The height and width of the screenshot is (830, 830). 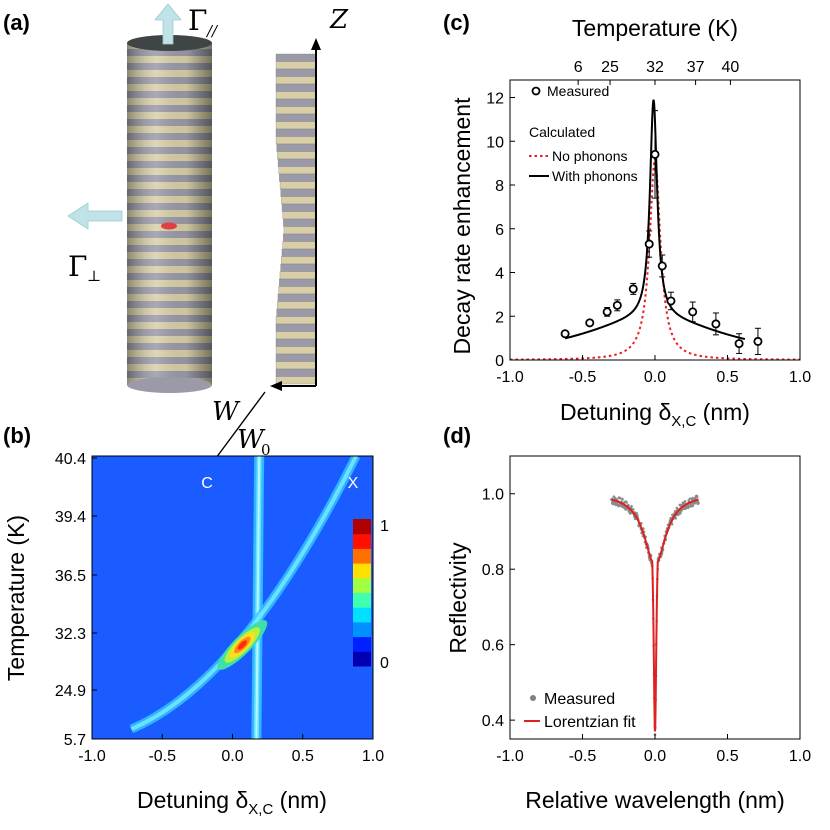 What do you see at coordinates (242, 645) in the screenshot?
I see `crossing-hotspot` at bounding box center [242, 645].